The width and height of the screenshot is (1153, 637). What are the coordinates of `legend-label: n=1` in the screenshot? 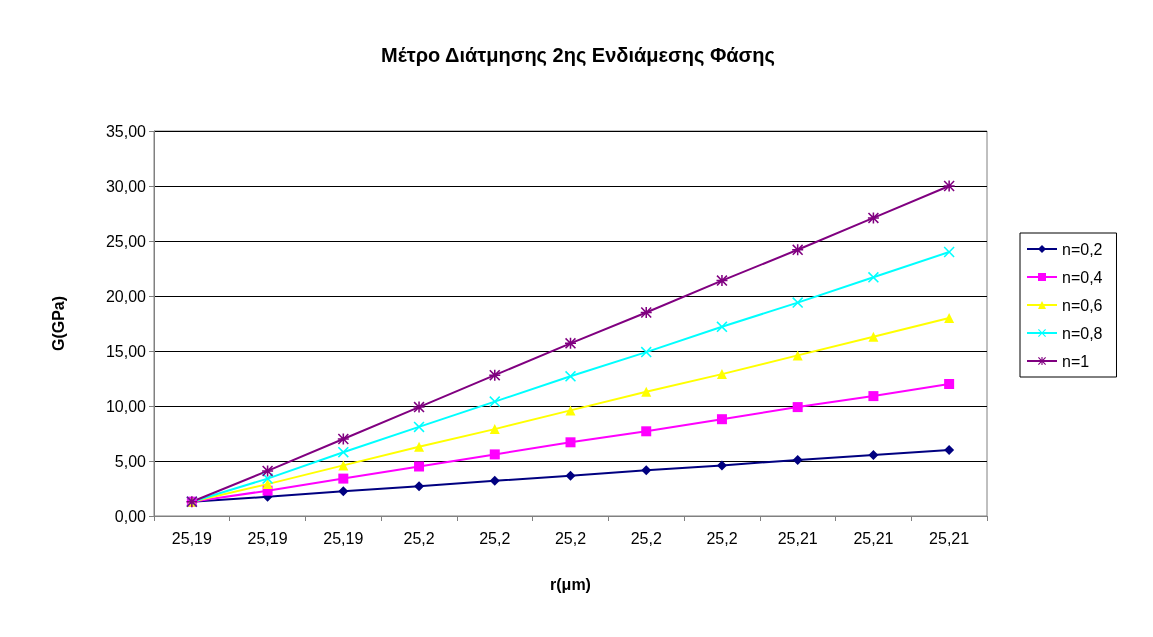 It's located at (1076, 361).